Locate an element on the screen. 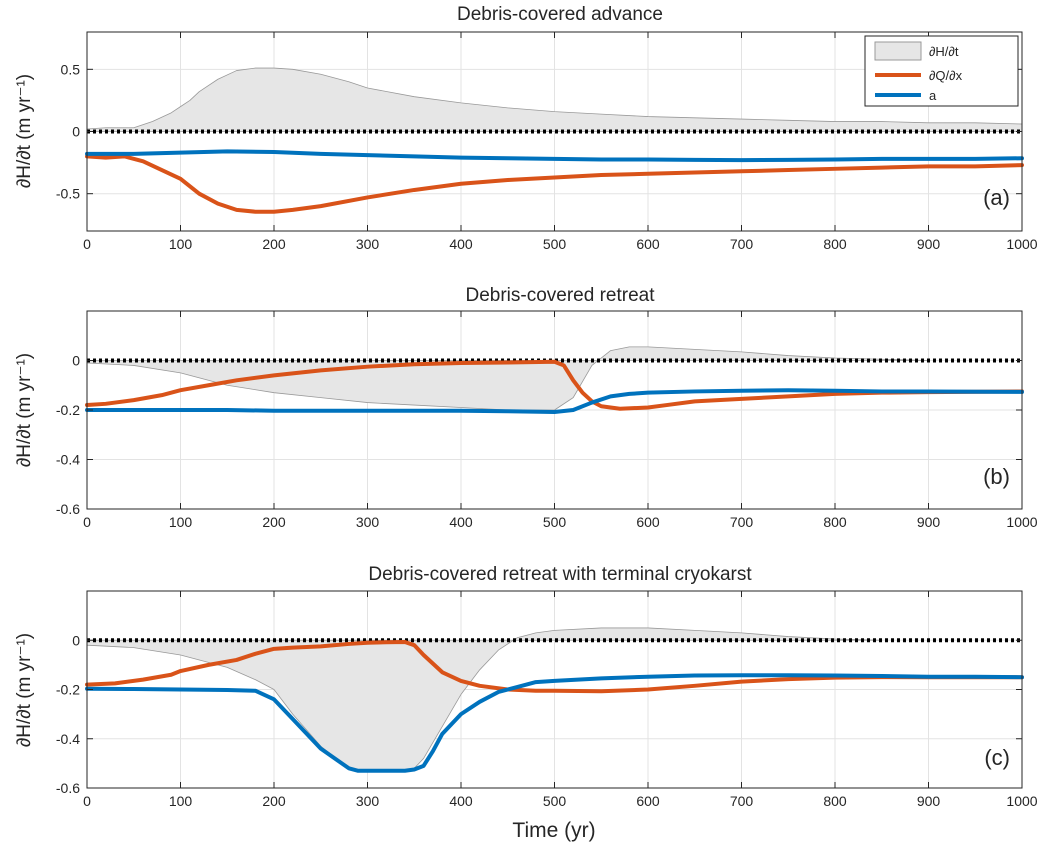 The height and width of the screenshot is (849, 1048). panel-c-ytick-label-3: 0 is located at coordinates (76, 640).